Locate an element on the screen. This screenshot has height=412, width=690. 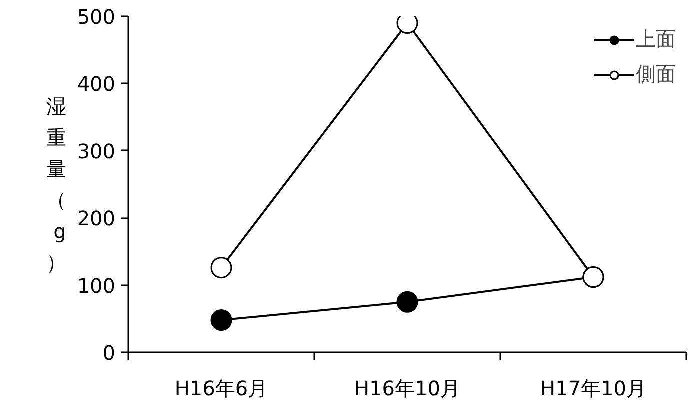
y-tick-label: 500 is located at coordinates (96, 17).